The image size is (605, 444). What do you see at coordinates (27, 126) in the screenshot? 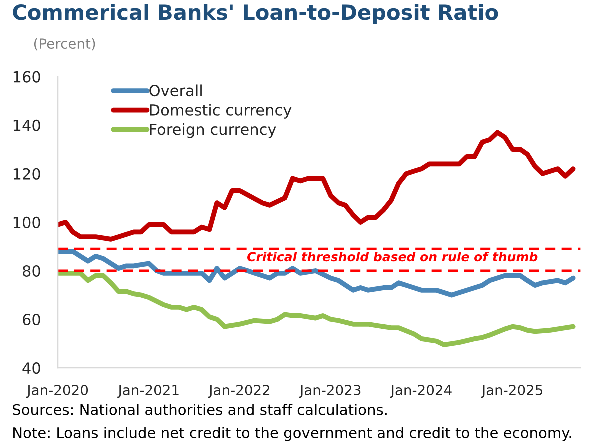
I see `y-tick-label: 140` at bounding box center [27, 126].